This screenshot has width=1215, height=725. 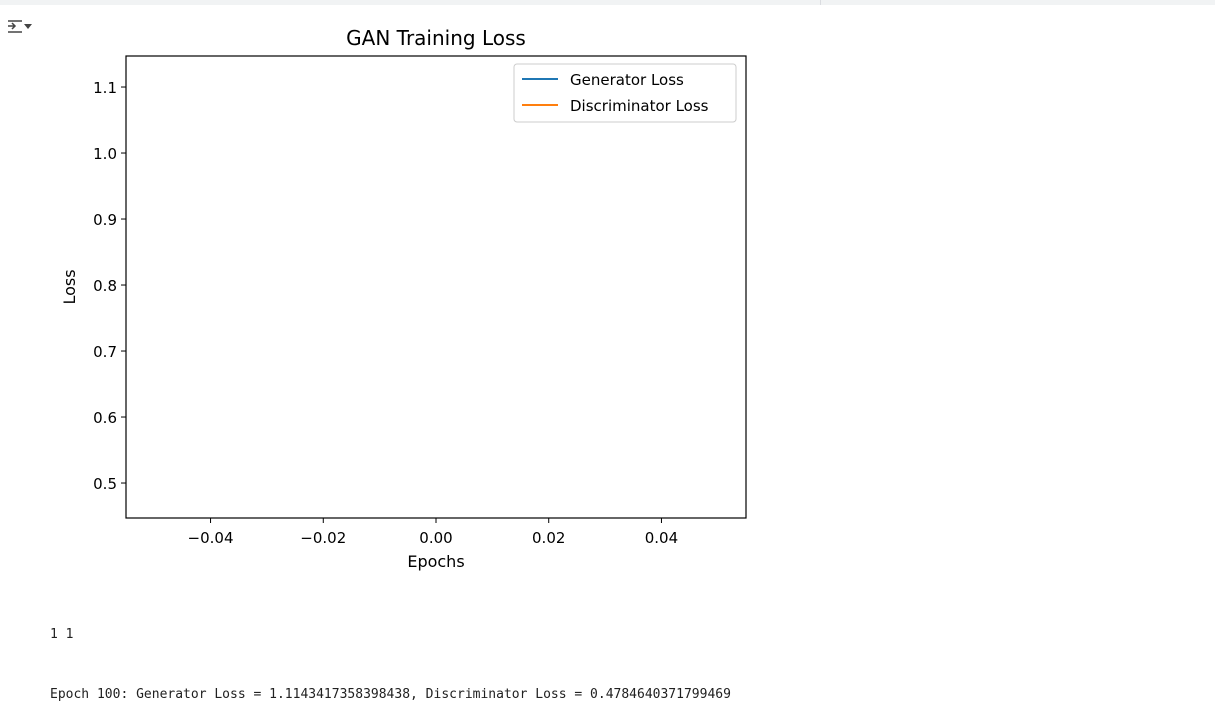 What do you see at coordinates (105, 352) in the screenshot?
I see `y-tick-label: 0.7` at bounding box center [105, 352].